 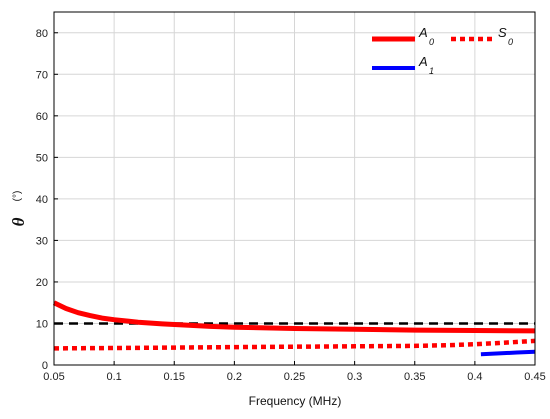 What do you see at coordinates (42, 158) in the screenshot?
I see `y-tick-label: 50` at bounding box center [42, 158].